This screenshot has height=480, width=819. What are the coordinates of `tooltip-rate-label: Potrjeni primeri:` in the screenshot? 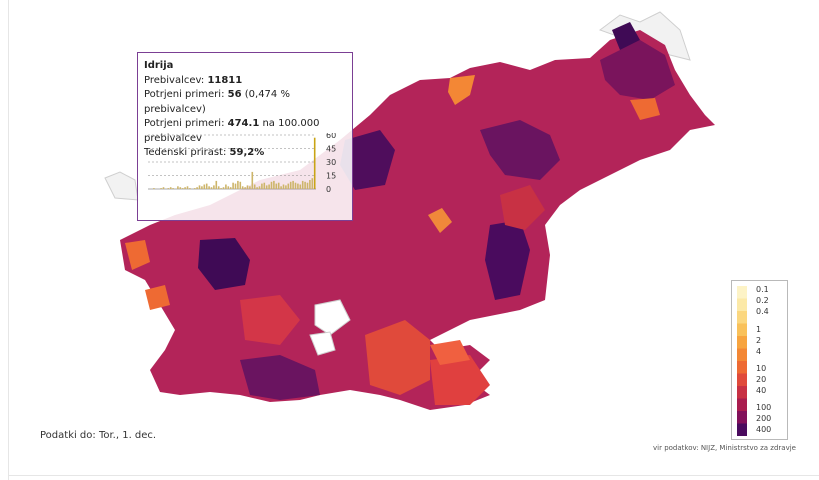 It's located at (184, 123).